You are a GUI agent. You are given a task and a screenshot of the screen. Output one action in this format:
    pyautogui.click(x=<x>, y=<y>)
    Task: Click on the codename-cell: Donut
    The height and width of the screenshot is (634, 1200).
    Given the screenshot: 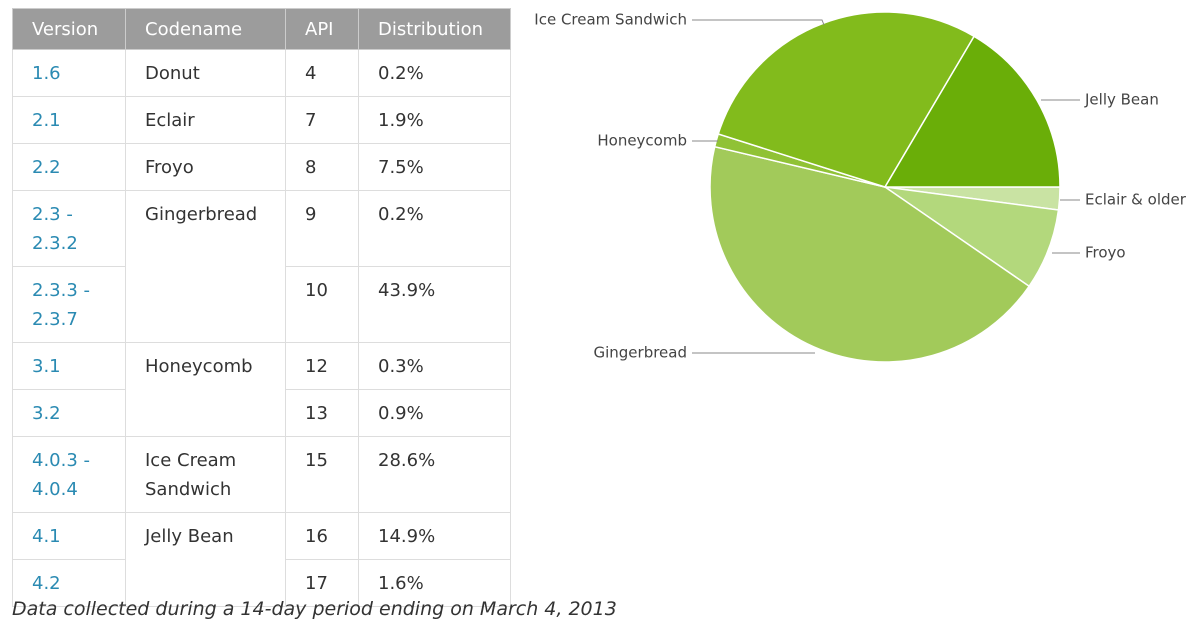 What is the action you would take?
    pyautogui.click(x=205, y=73)
    